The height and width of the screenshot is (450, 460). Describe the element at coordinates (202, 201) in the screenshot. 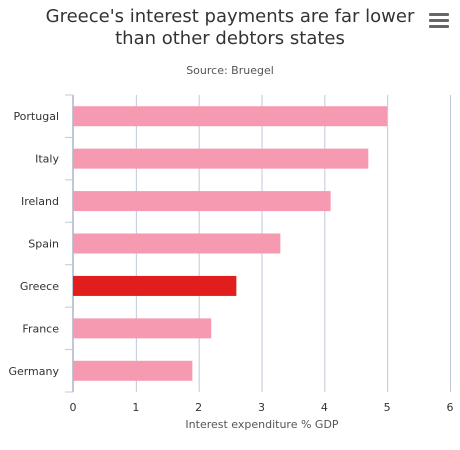

I see `bar-ireland` at that location.